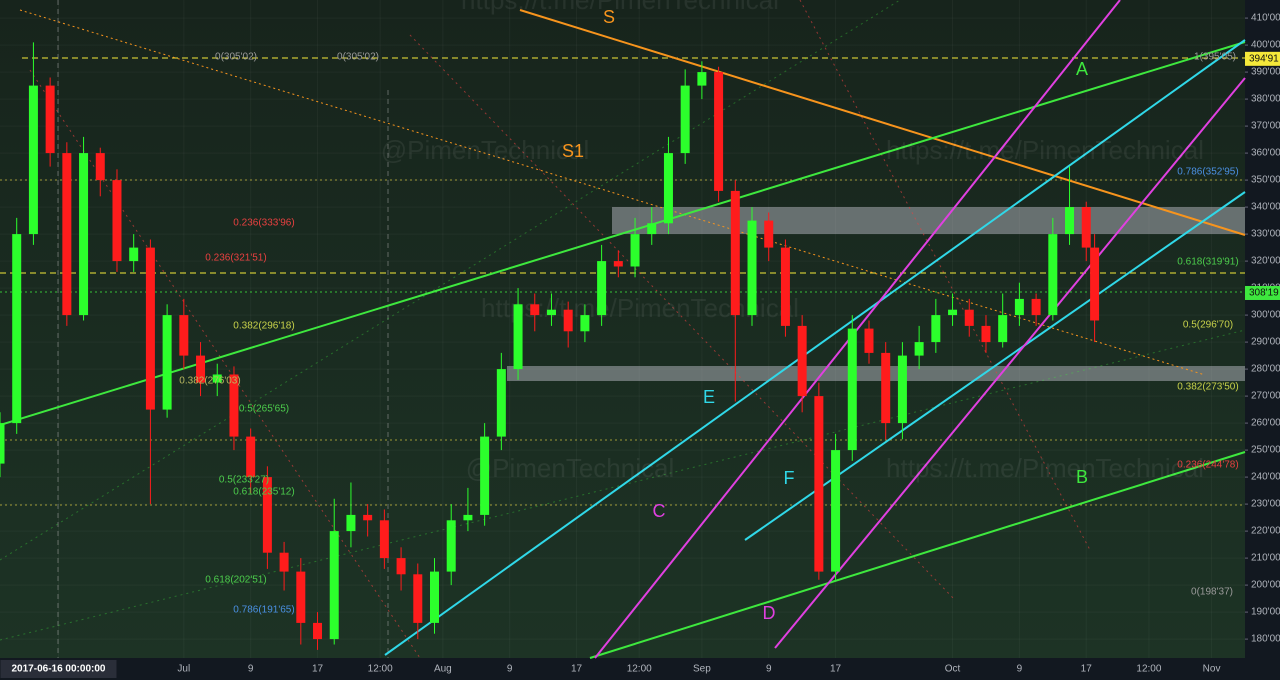 This screenshot has height=680, width=1280. I want to click on pattern-label: A, so click(1082, 69).